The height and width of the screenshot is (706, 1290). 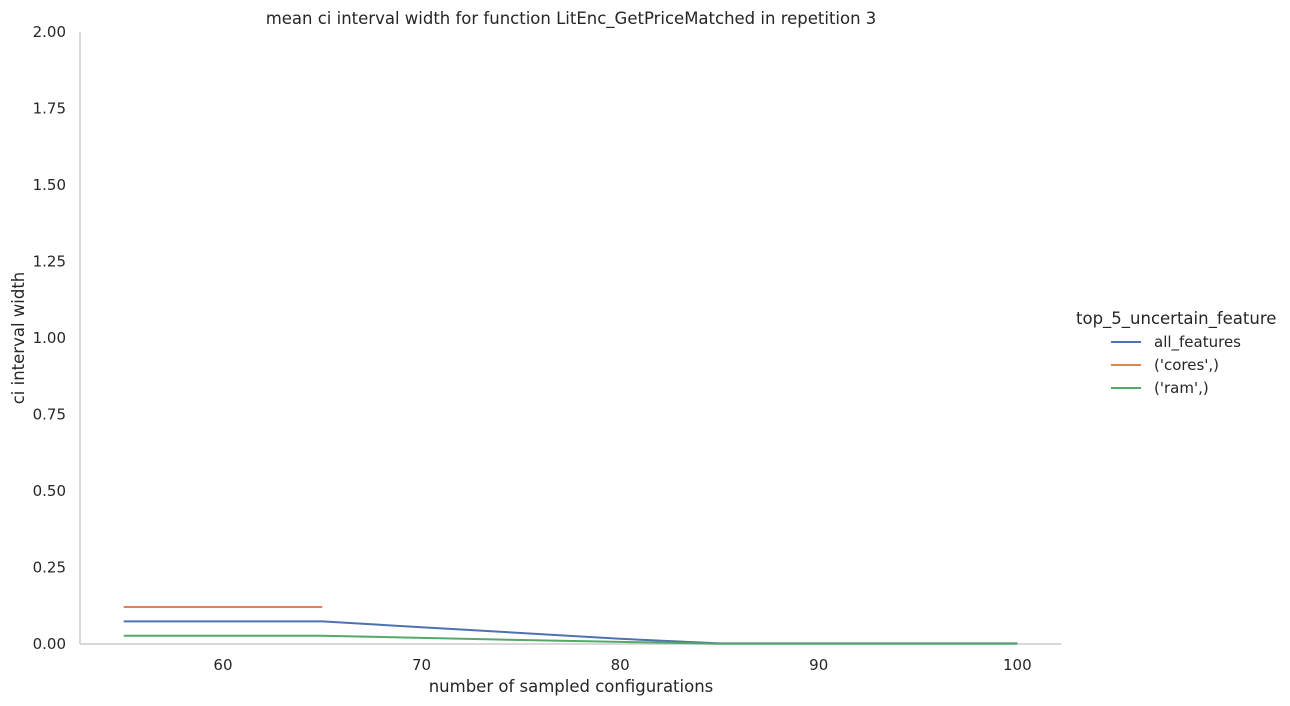 What do you see at coordinates (49, 338) in the screenshot?
I see `y-tick-label: 1.00` at bounding box center [49, 338].